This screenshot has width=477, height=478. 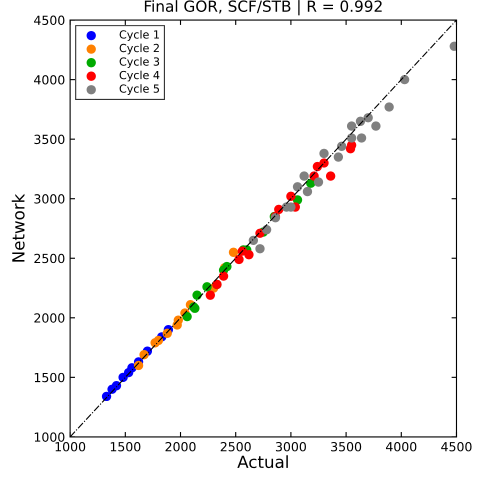 What do you see at coordinates (140, 62) in the screenshot?
I see `legend-label: Cycle 3` at bounding box center [140, 62].